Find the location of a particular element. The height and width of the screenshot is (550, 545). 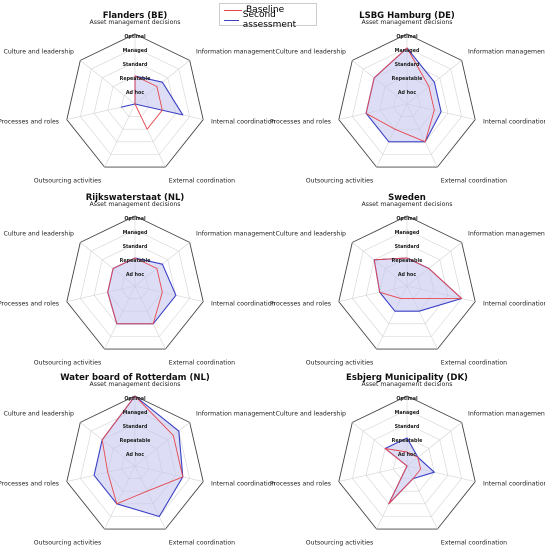

panel-title: Rijkswaterstaat (NL) is located at coordinates (135, 198).